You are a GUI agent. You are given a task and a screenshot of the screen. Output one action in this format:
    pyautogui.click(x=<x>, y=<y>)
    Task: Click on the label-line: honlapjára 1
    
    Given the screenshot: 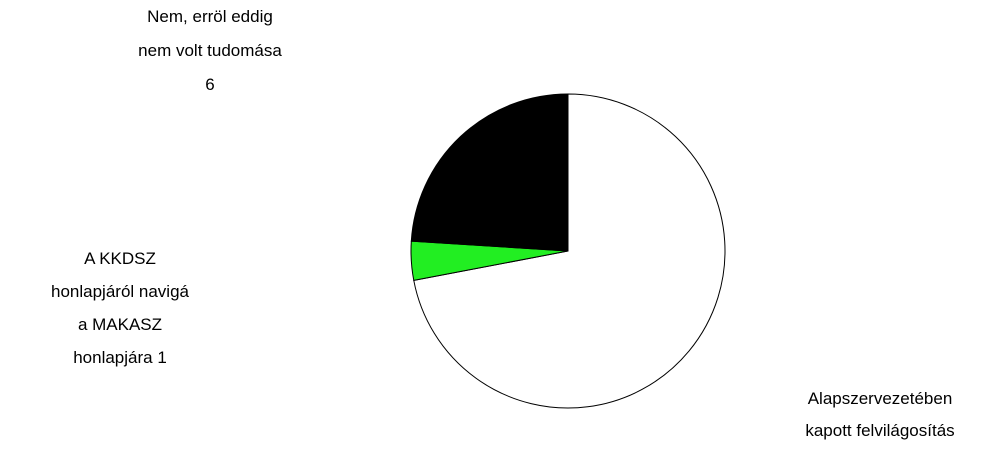 What is the action you would take?
    pyautogui.click(x=120, y=357)
    